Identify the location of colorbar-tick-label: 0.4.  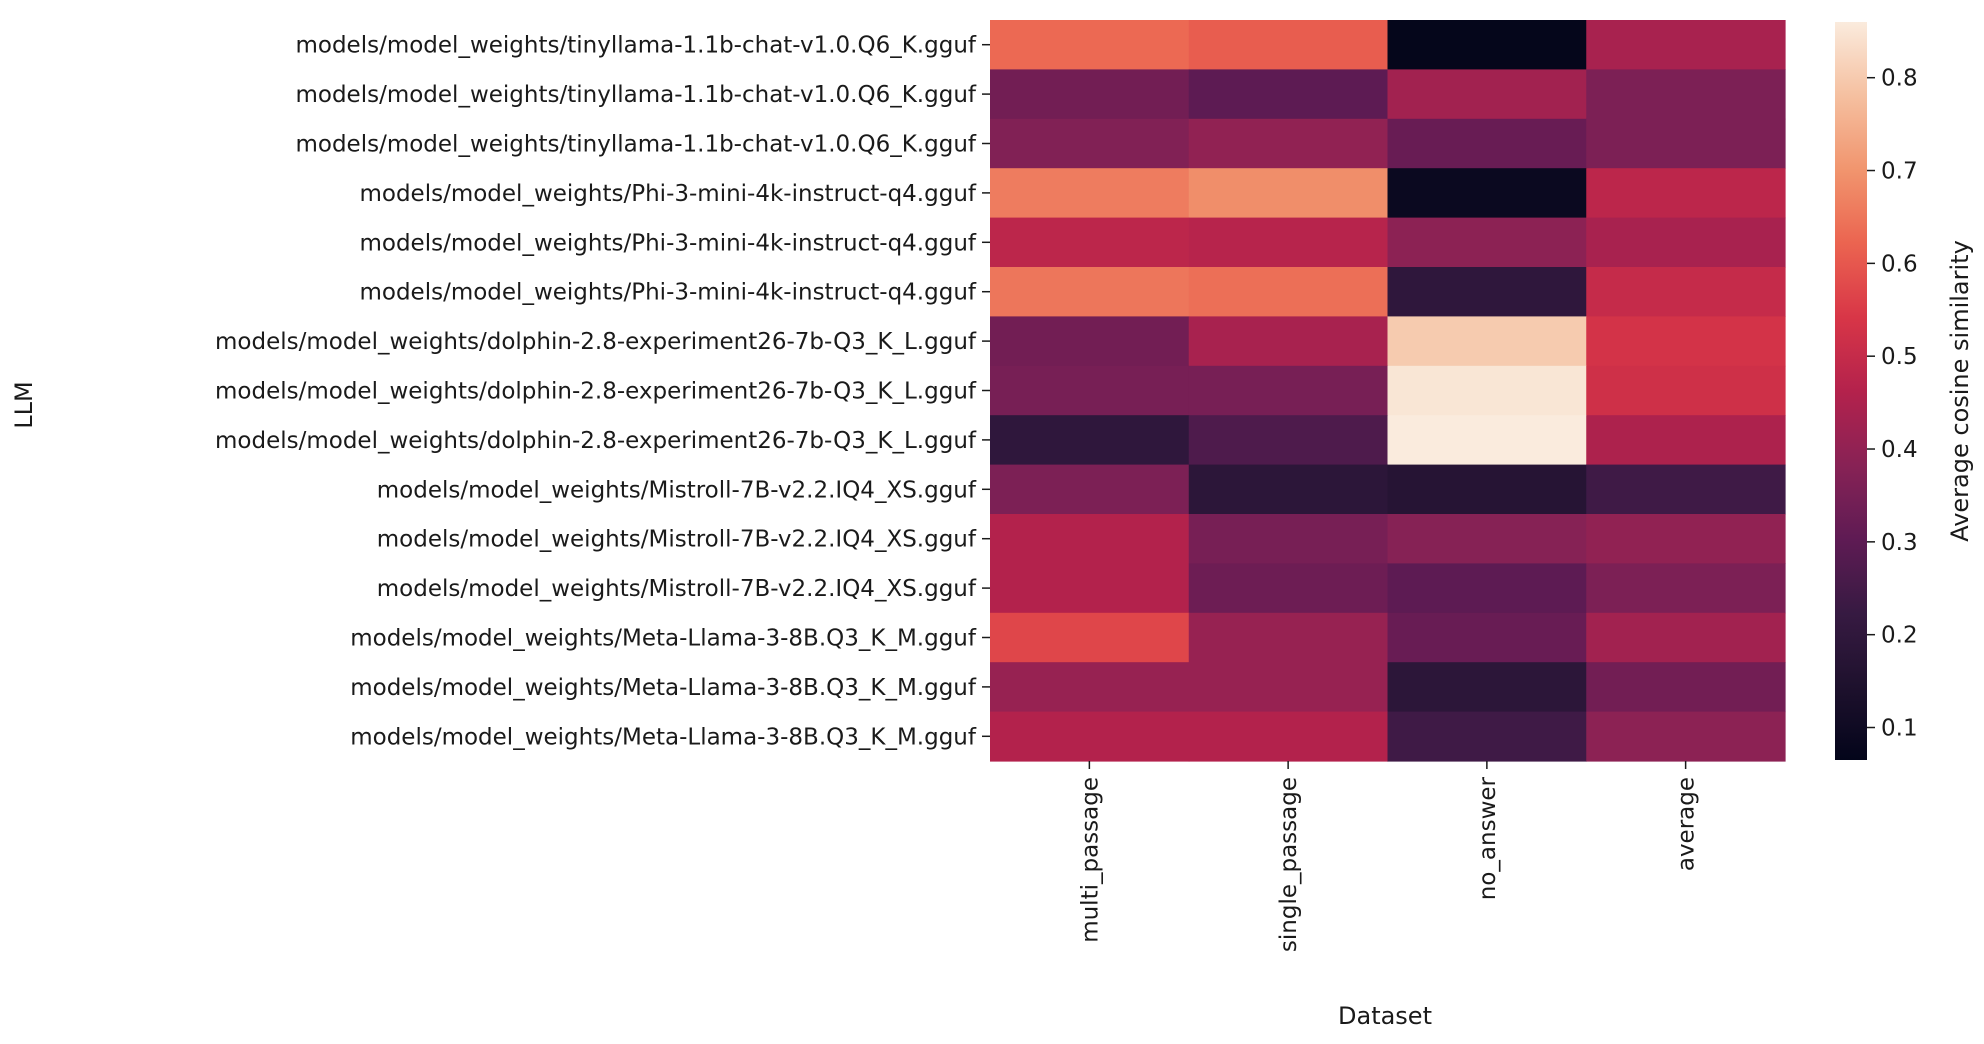
(1899, 450).